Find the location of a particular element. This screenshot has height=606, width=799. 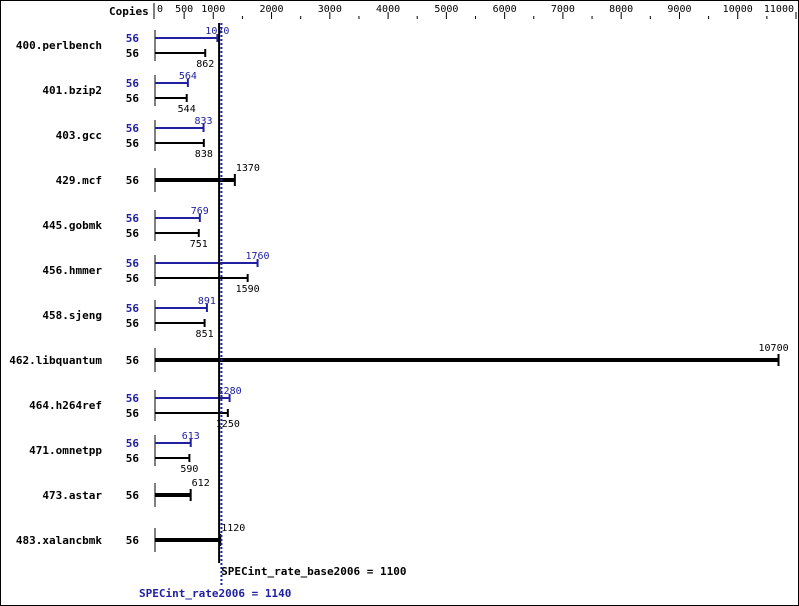

tick-label: 7000 is located at coordinates (563, 9).